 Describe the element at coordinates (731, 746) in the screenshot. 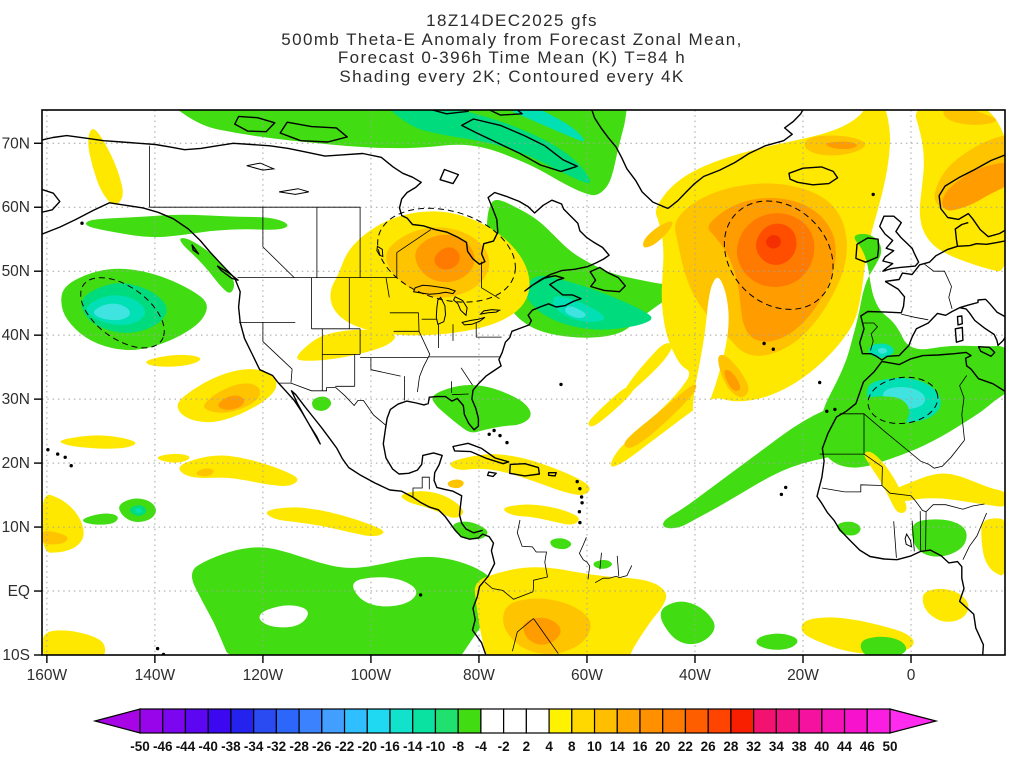

I see `colorbar-tick-label-28: 28` at that location.